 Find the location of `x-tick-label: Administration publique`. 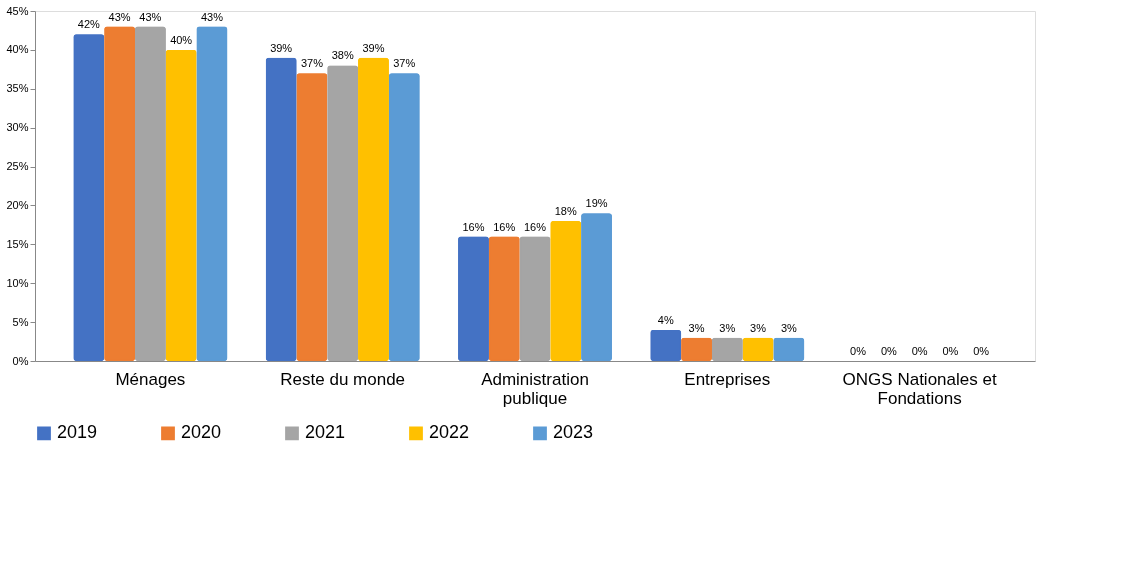

x-tick-label: Administration publique is located at coordinates (535, 388).